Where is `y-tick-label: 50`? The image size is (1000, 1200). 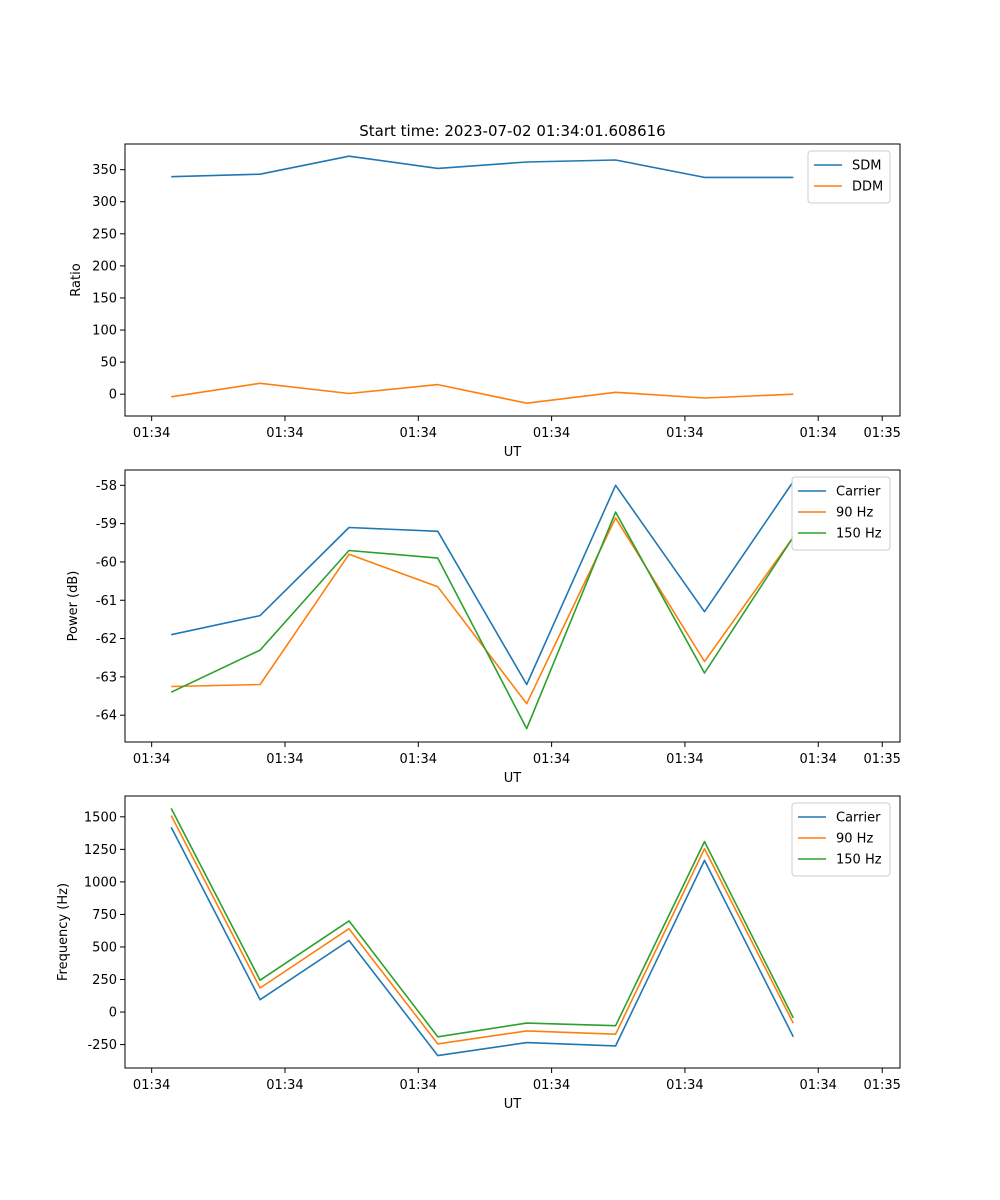 y-tick-label: 50 is located at coordinates (108, 363).